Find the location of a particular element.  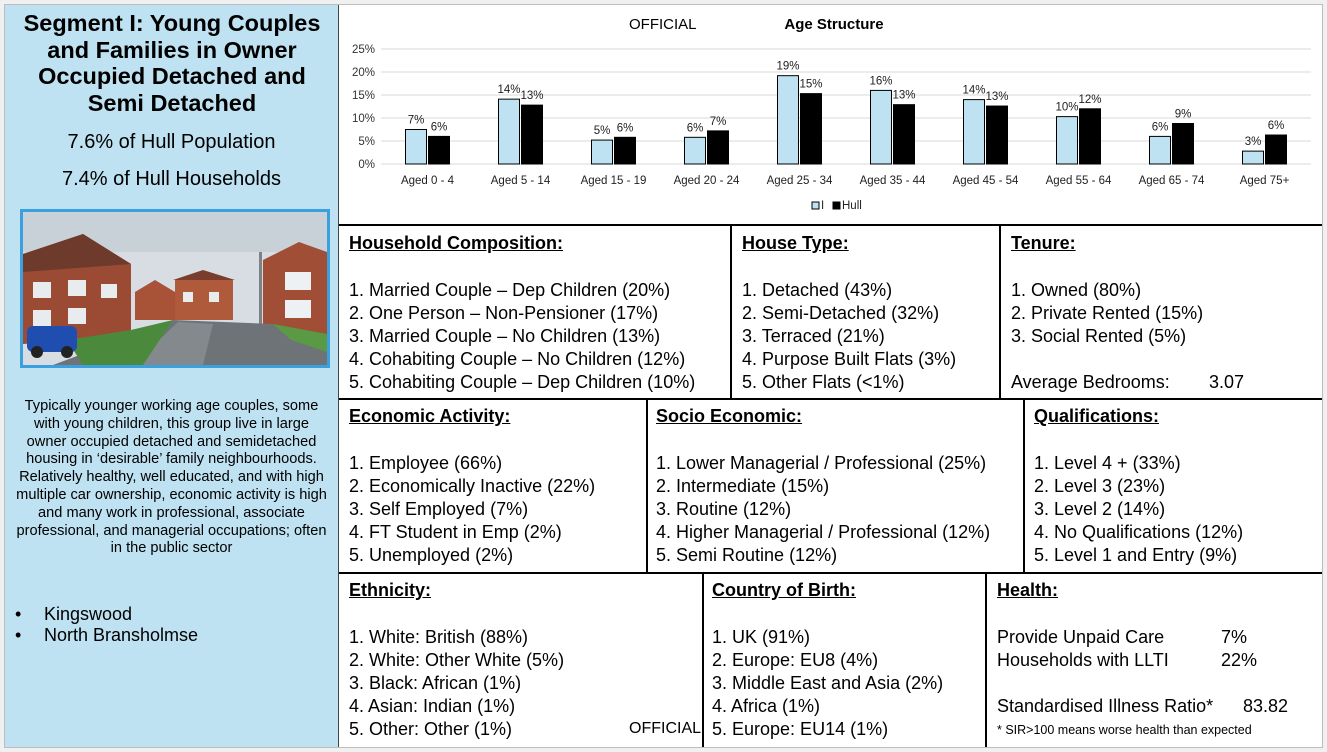

street-photo-illustration is located at coordinates (175, 288).